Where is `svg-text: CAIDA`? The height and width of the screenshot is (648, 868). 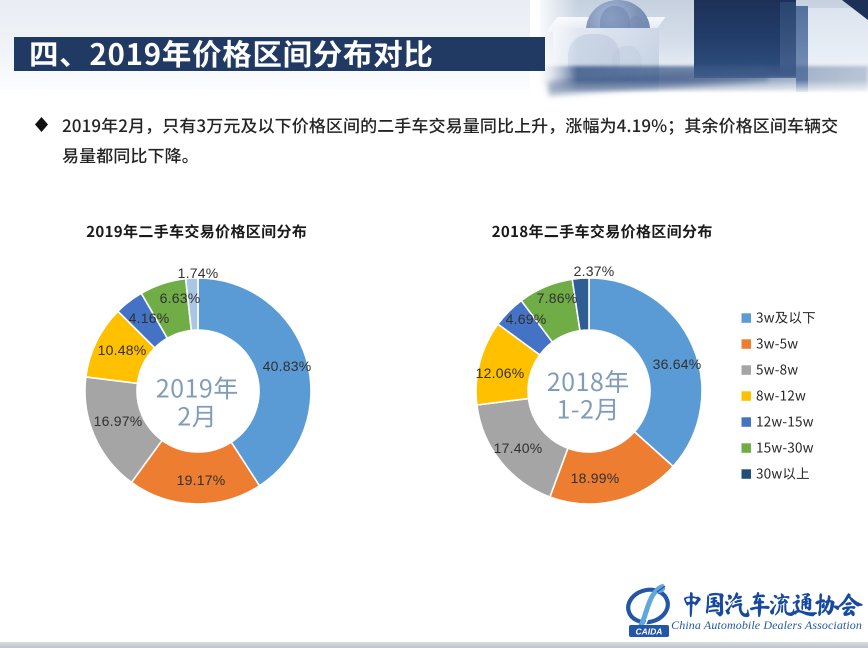 svg-text: CAIDA is located at coordinates (649, 632).